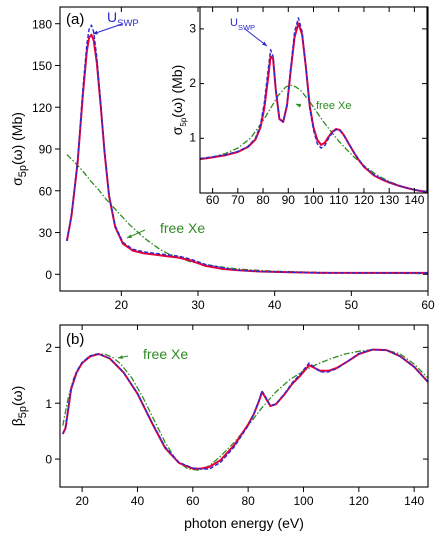  I want to click on panel-label: (a), so click(75, 19).